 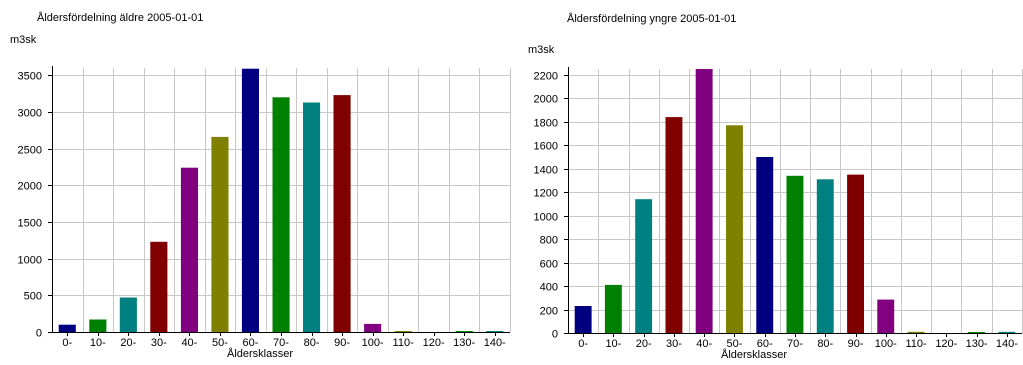 What do you see at coordinates (546, 194) in the screenshot?
I see `y-tick-label: 1200` at bounding box center [546, 194].